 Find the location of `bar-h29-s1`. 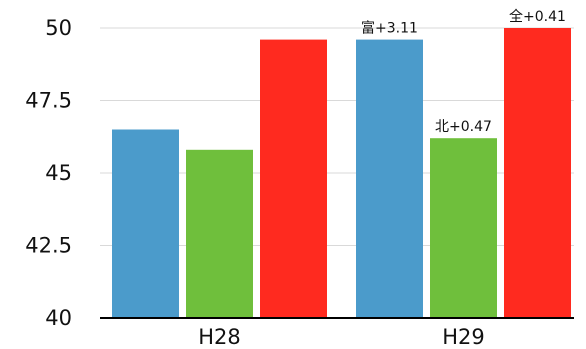

bar-h29-s1 is located at coordinates (389, 178).